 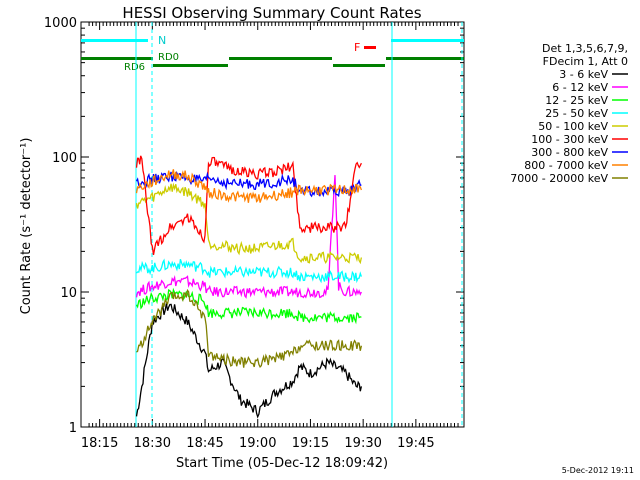 I want to click on rd0-label: RD0, so click(x=168, y=57).